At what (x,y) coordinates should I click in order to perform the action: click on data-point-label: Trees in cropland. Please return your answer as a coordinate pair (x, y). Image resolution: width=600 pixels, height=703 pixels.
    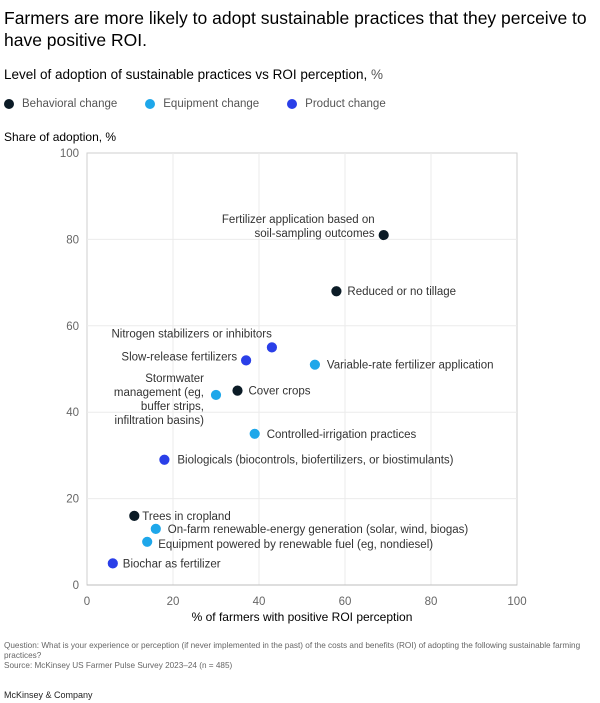
    Looking at the image, I should click on (186, 517).